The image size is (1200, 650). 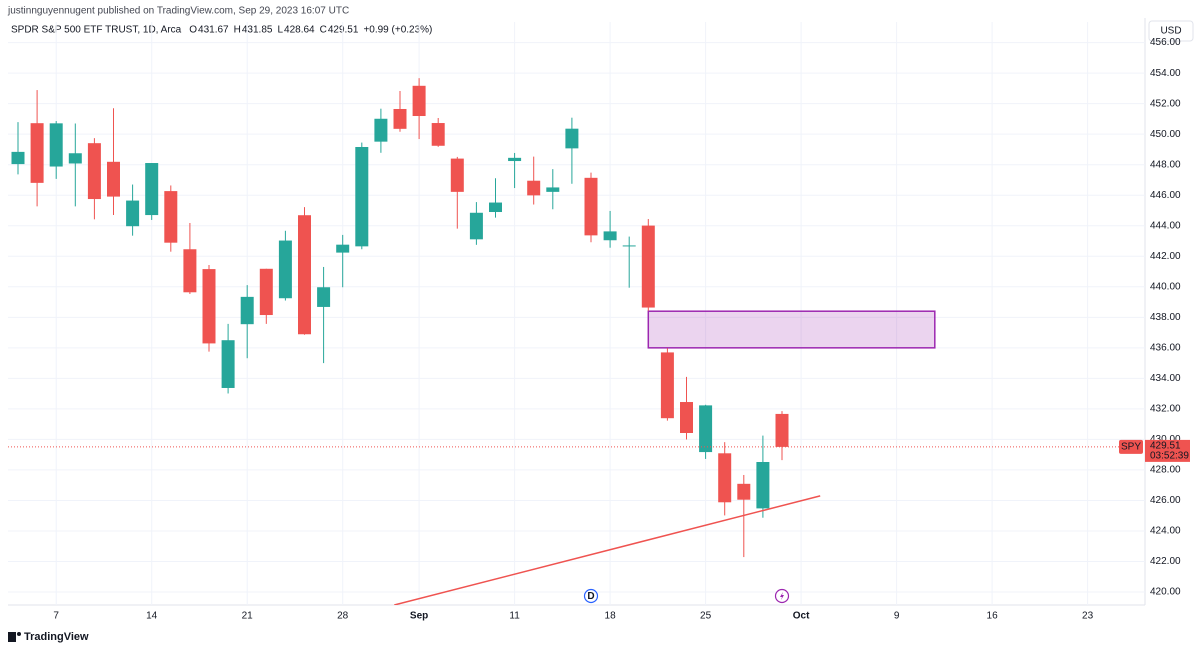 What do you see at coordinates (1165, 134) in the screenshot?
I see `y-tick-label: 450.00` at bounding box center [1165, 134].